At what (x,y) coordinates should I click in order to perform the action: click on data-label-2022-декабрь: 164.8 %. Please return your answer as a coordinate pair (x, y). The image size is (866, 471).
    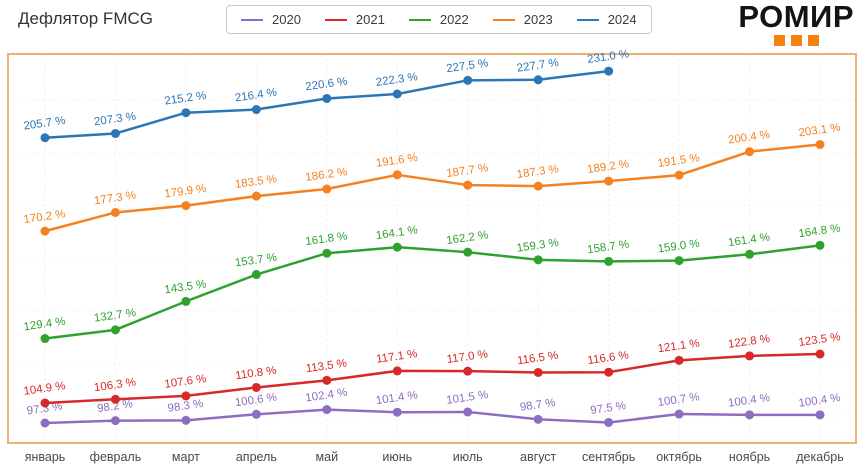
    Looking at the image, I should click on (819, 231).